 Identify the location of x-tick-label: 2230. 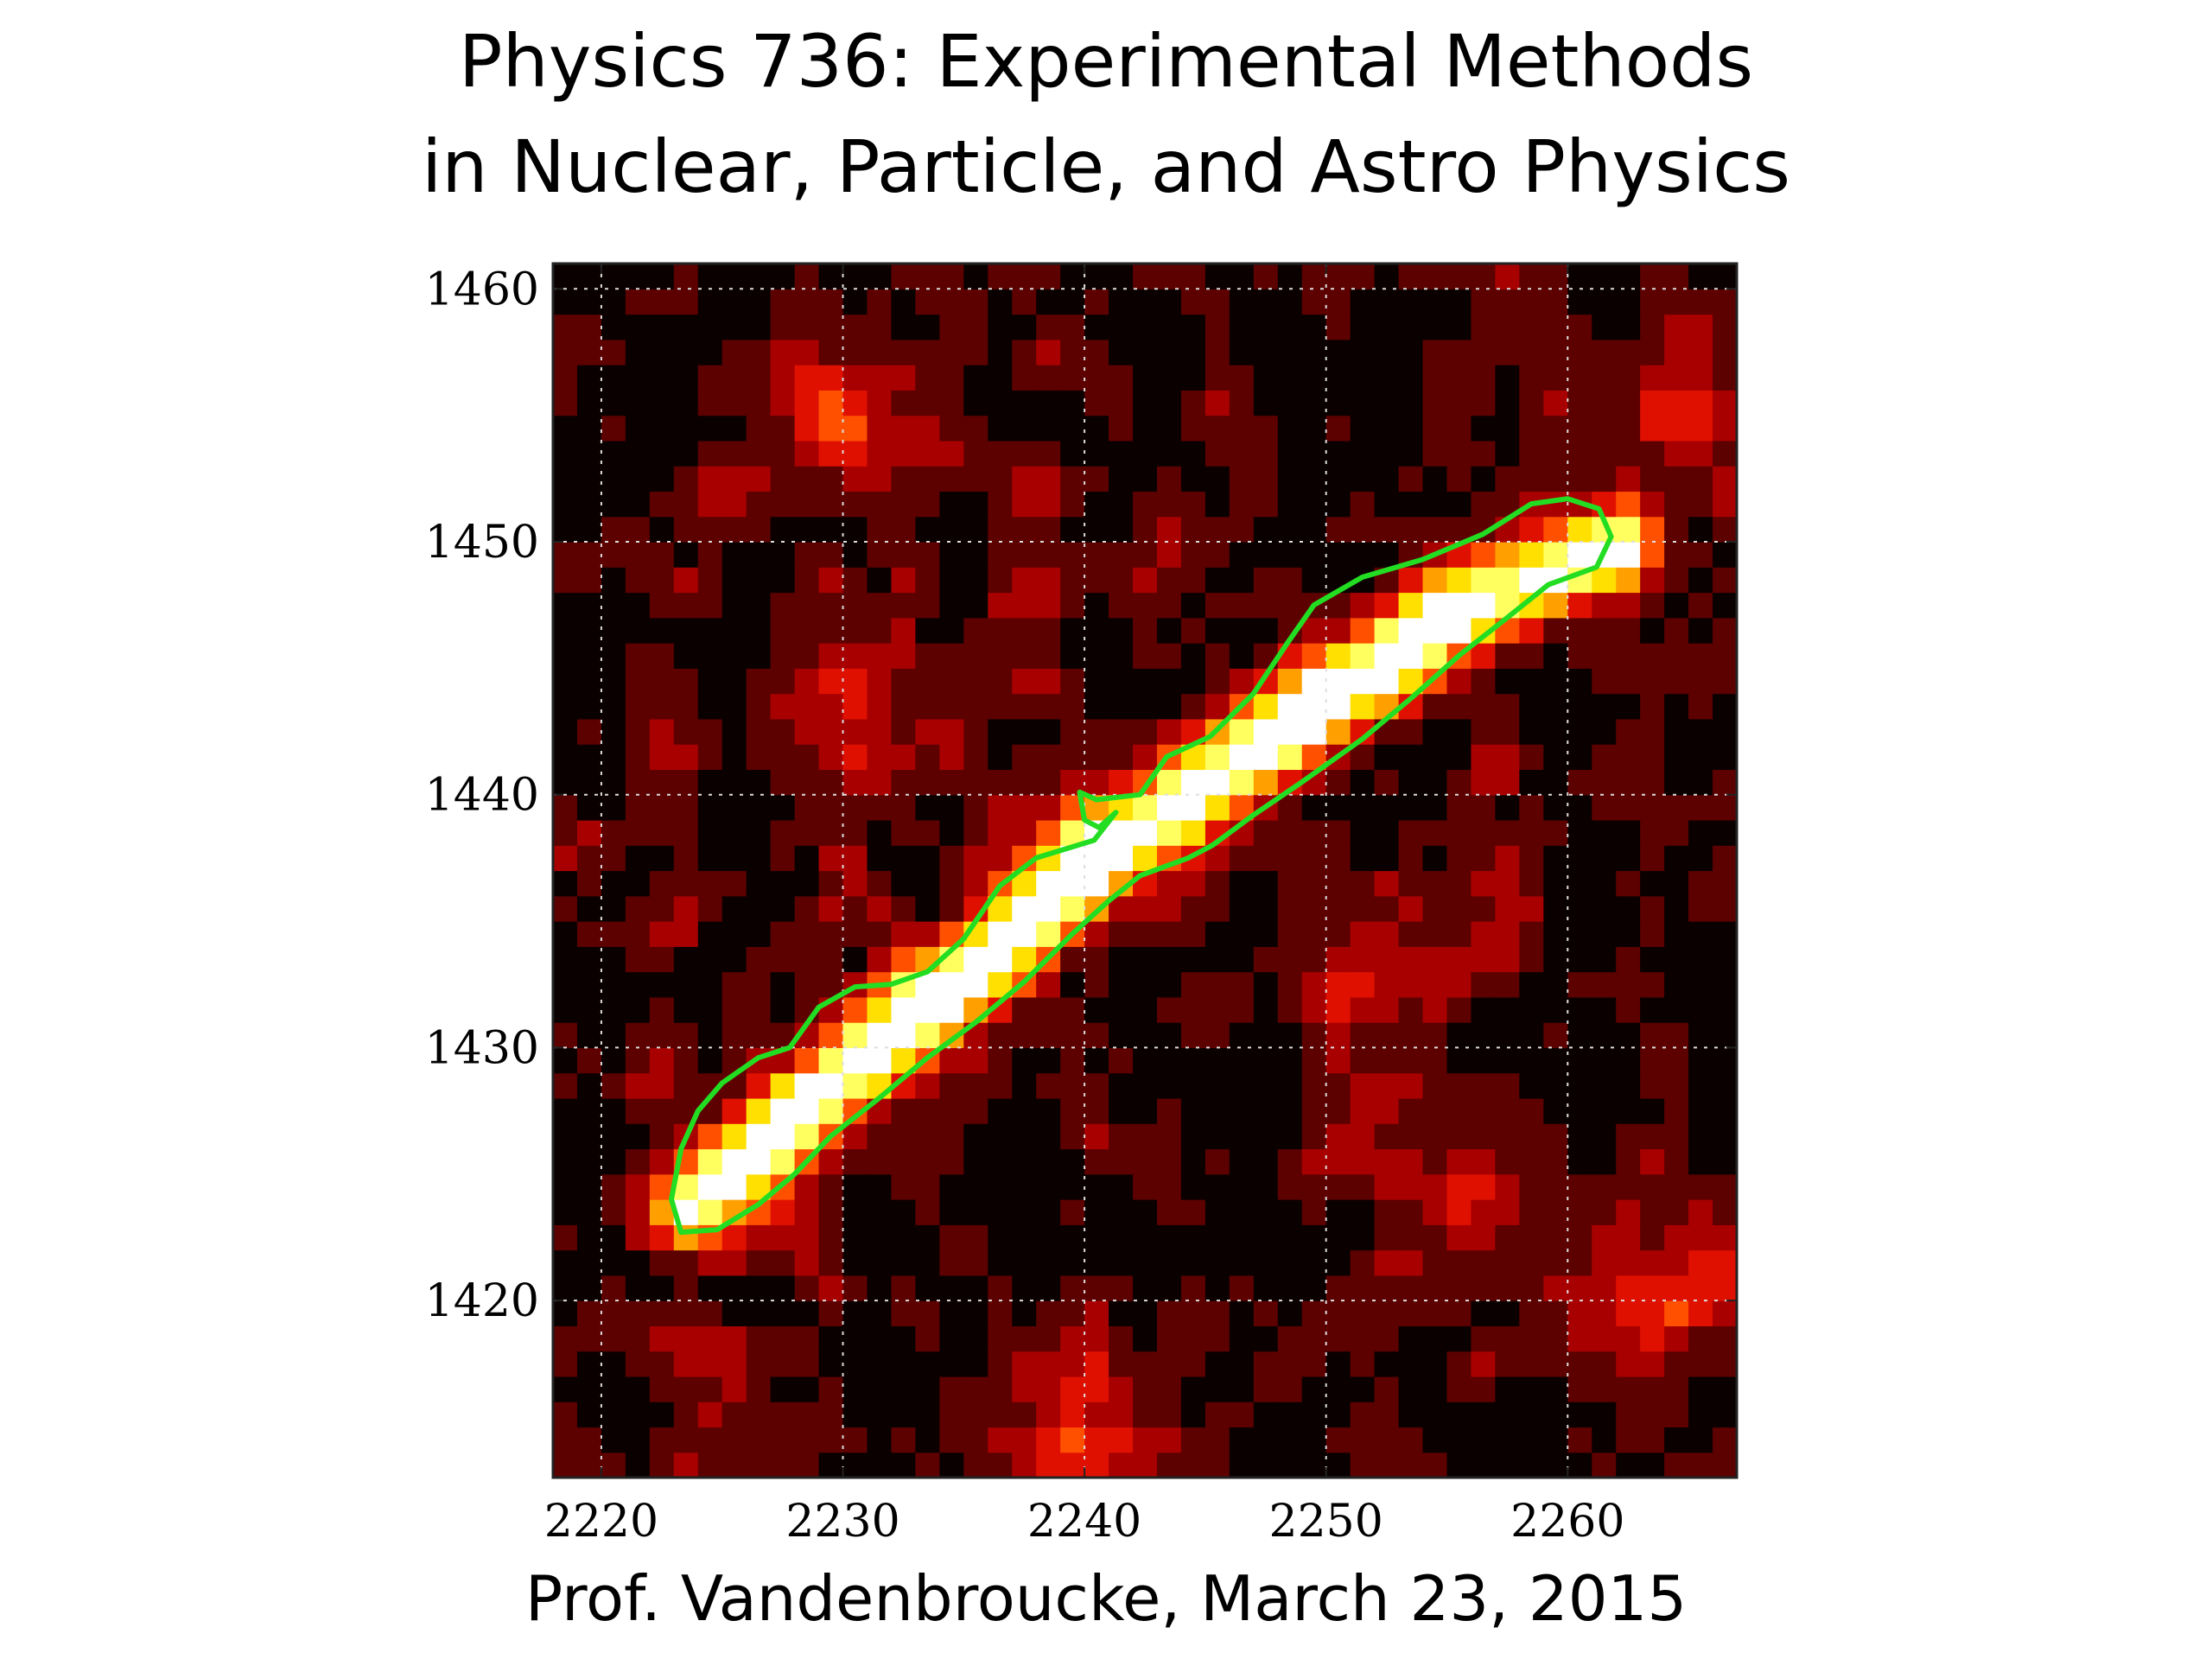
(842, 1522).